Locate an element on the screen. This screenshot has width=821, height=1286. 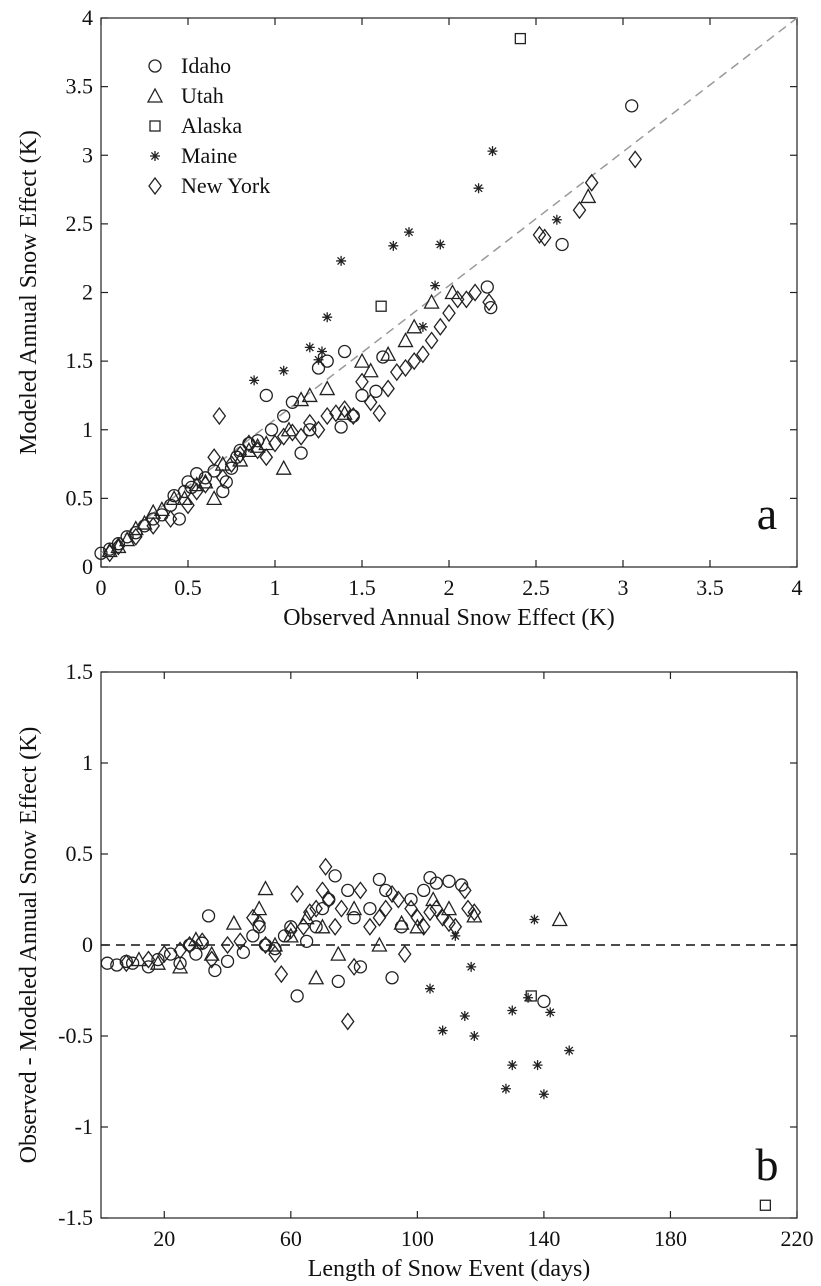
panel-a-x-tick-label: 0.5 is located at coordinates (188, 587).